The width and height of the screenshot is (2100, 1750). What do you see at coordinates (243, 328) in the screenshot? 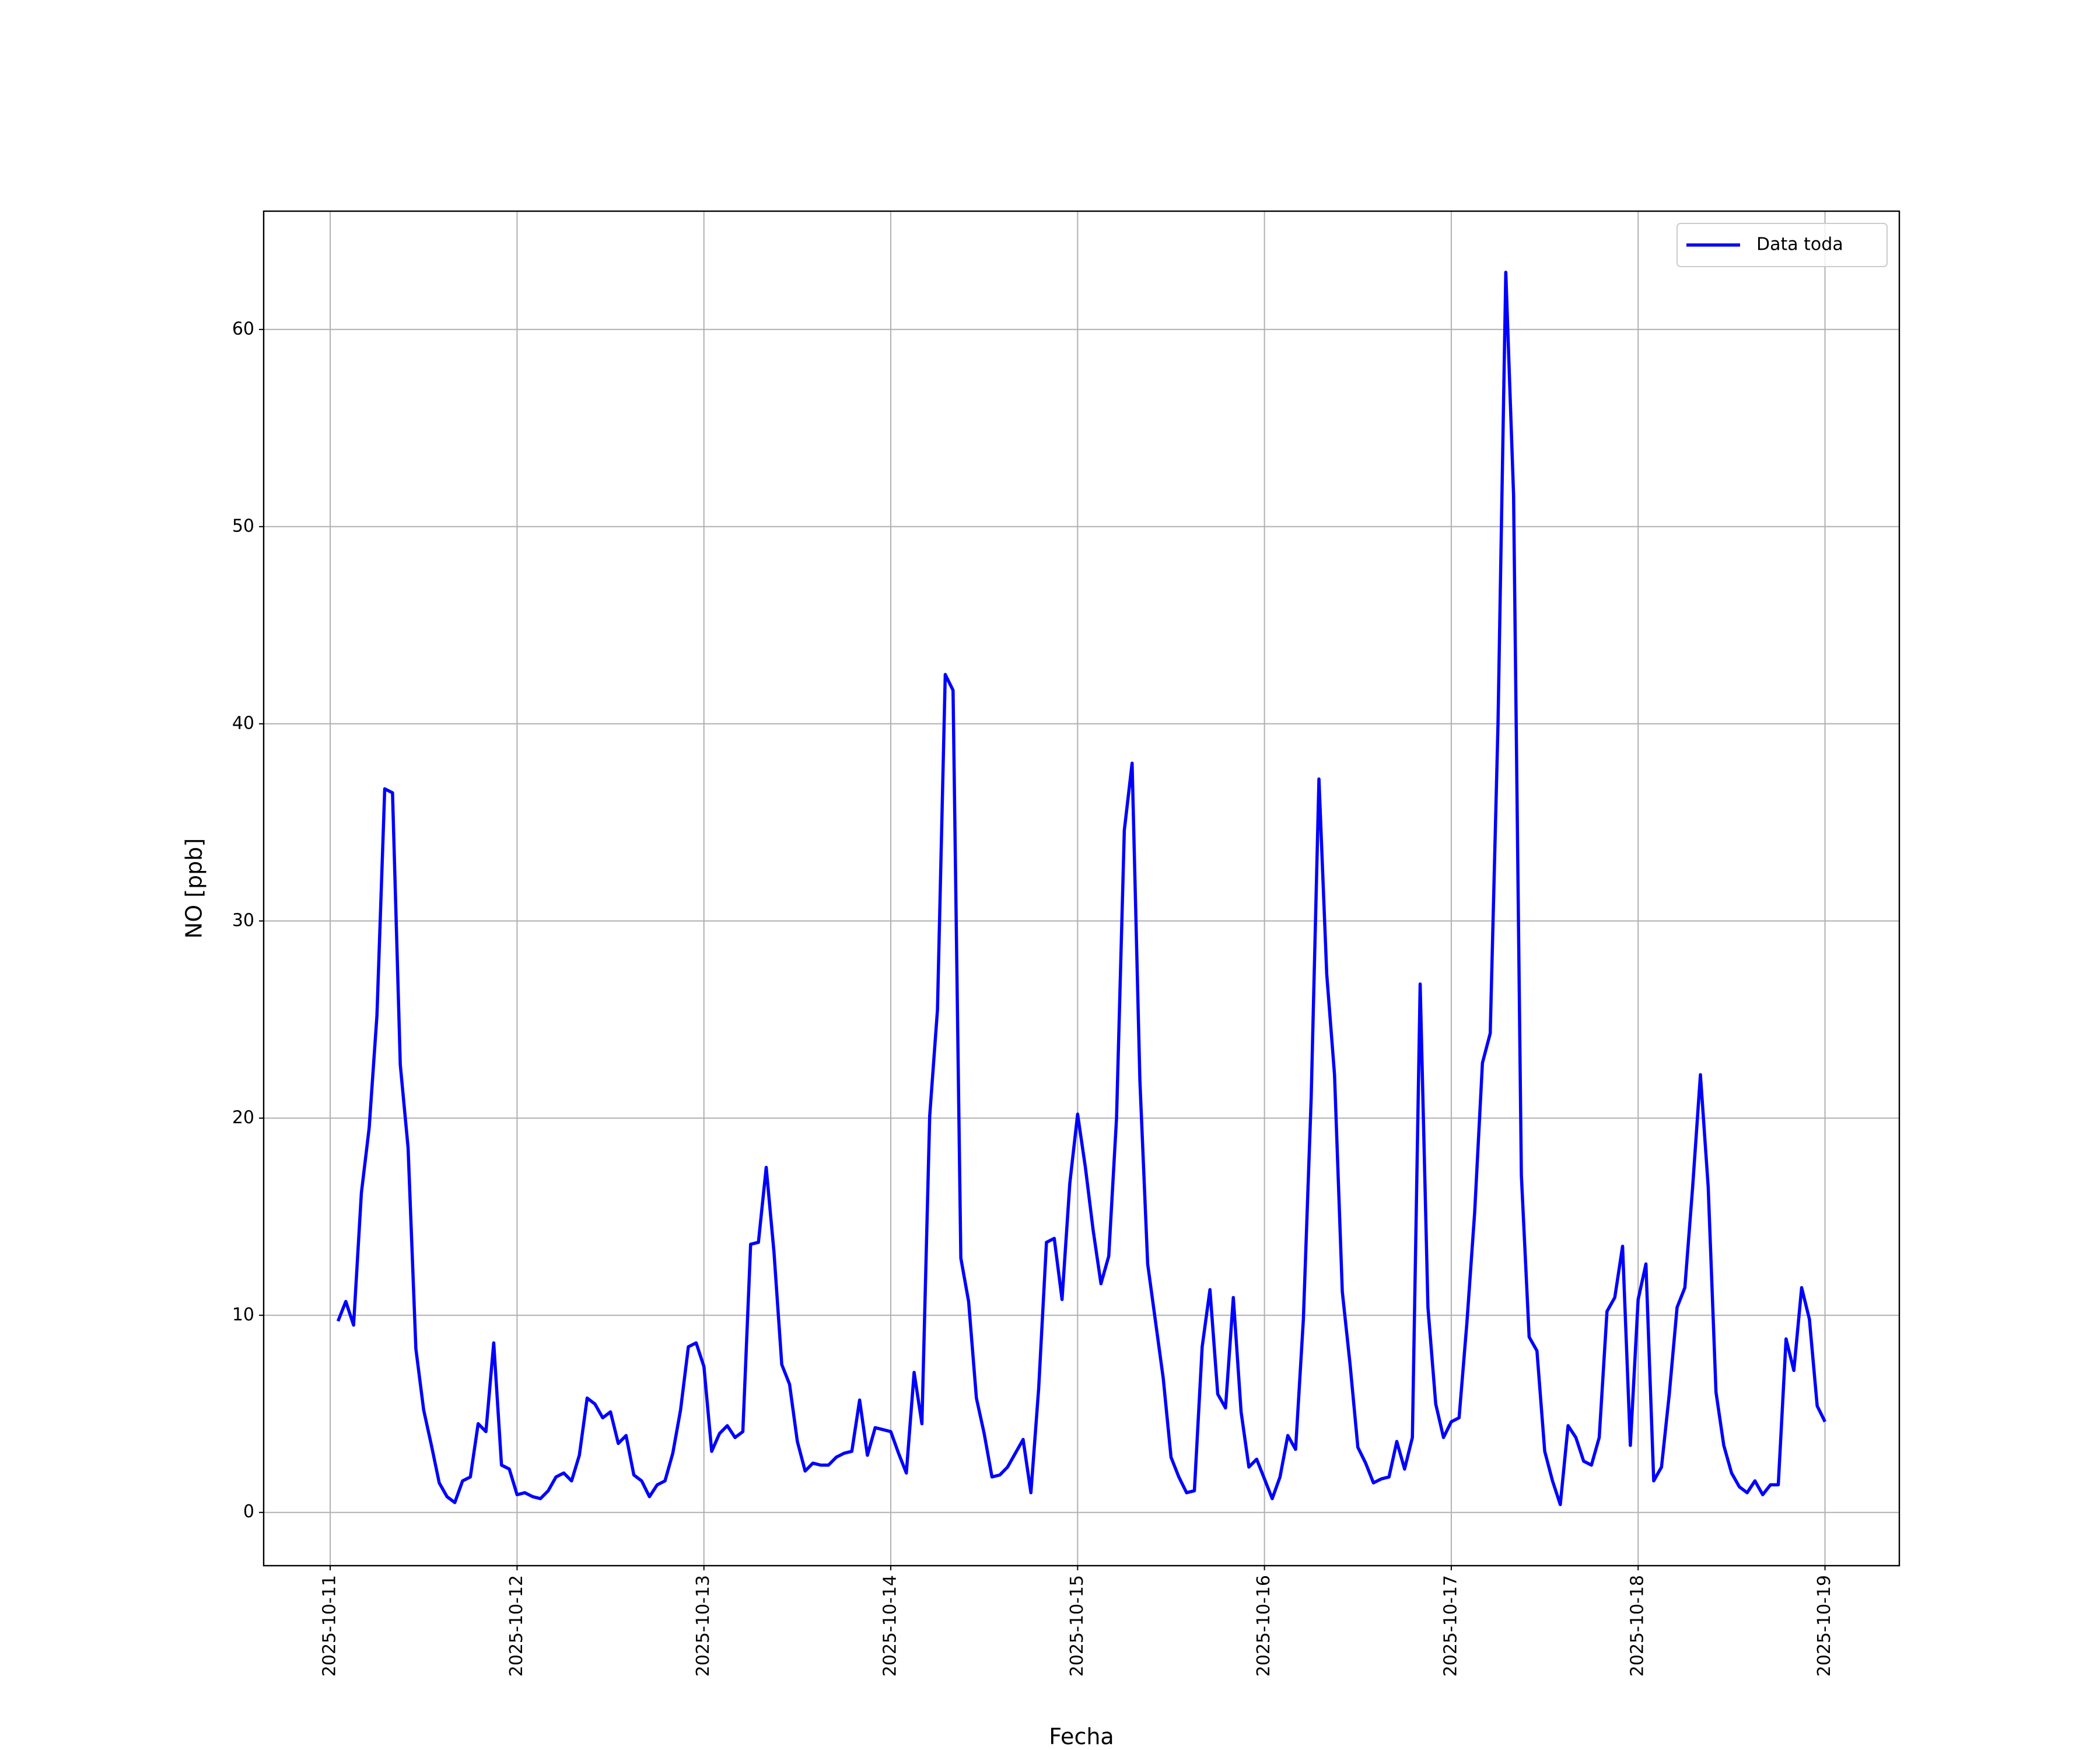
I see `y-tick-label: 60` at bounding box center [243, 328].